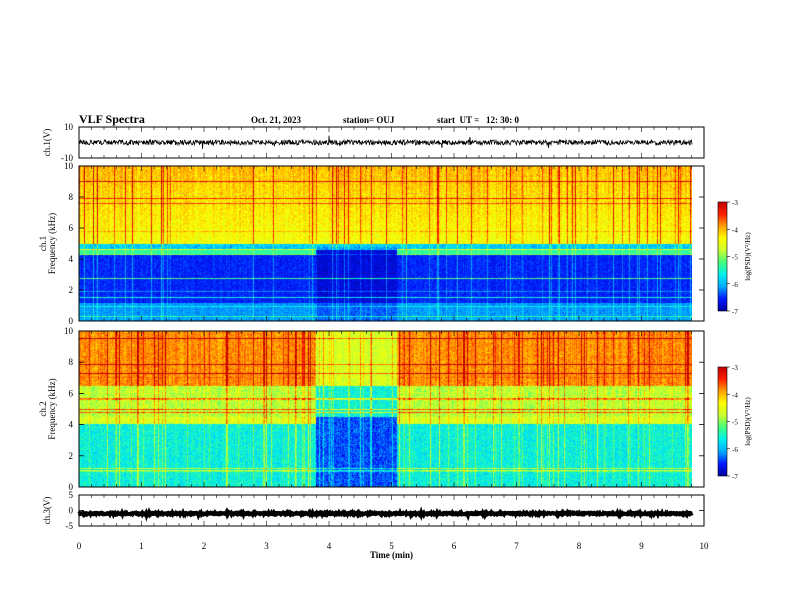 This screenshot has height=612, width=792. Describe the element at coordinates (43, 408) in the screenshot. I see `ch2-spectrogram-ylabel: ch.2` at that location.